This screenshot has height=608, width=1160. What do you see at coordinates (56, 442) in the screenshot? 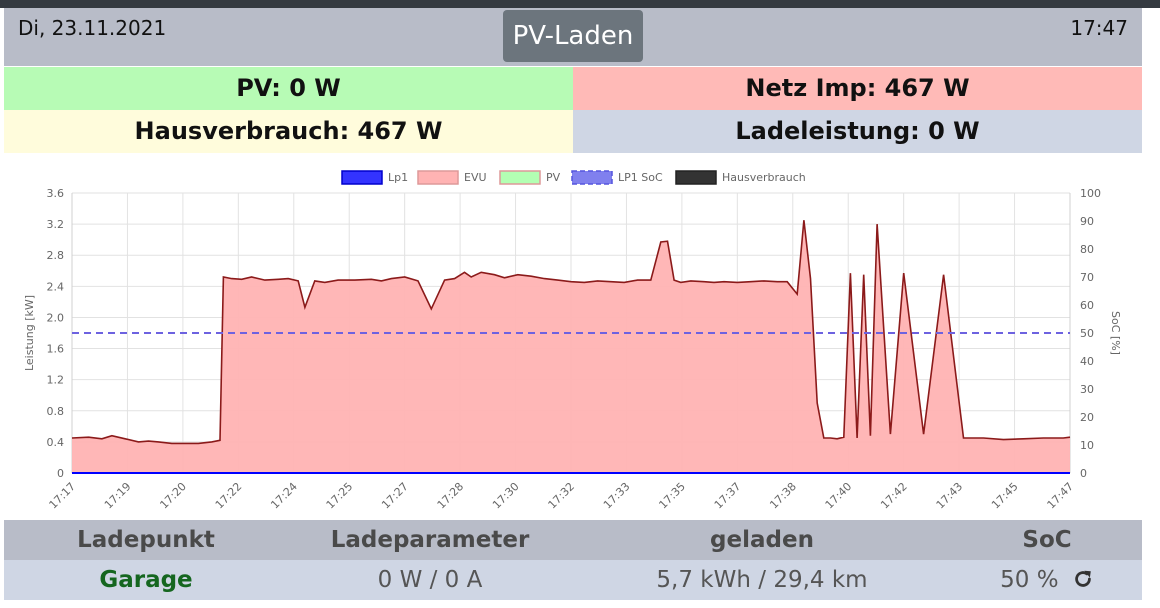
I see `y-tick-1: 0.4` at bounding box center [56, 442].